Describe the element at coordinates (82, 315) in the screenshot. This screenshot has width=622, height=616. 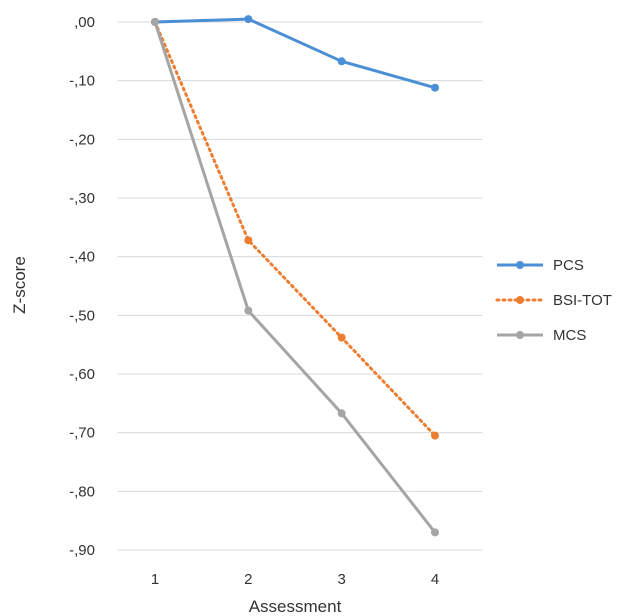
I see `y-tick-label: -,50` at that location.